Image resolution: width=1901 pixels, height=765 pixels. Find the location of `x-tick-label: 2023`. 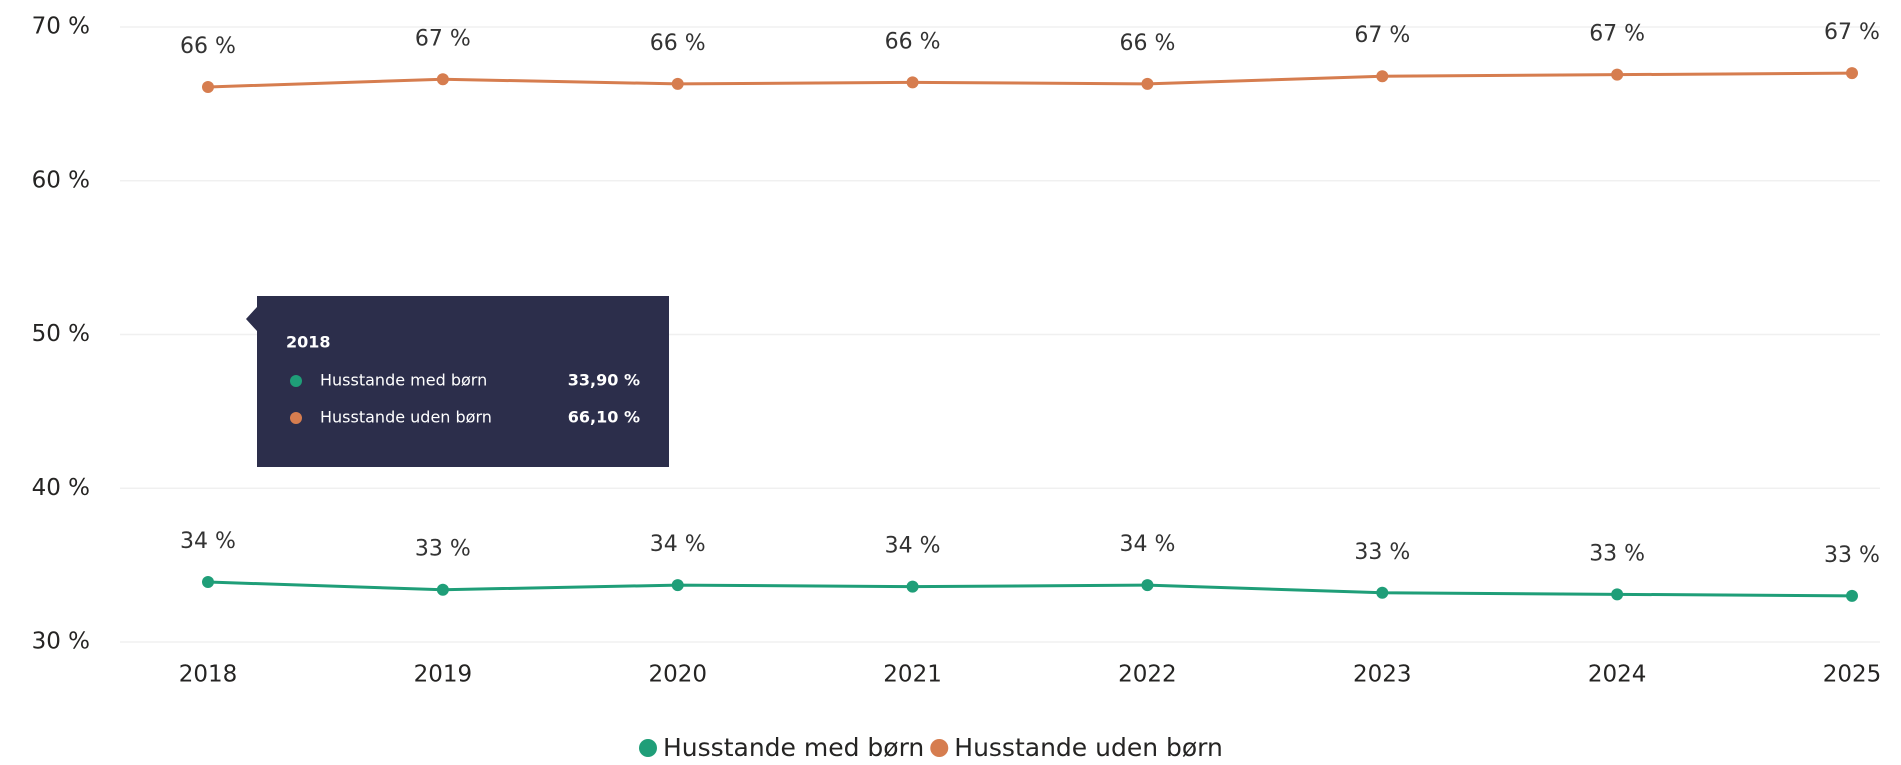

x-tick-label: 2023 is located at coordinates (1382, 675).